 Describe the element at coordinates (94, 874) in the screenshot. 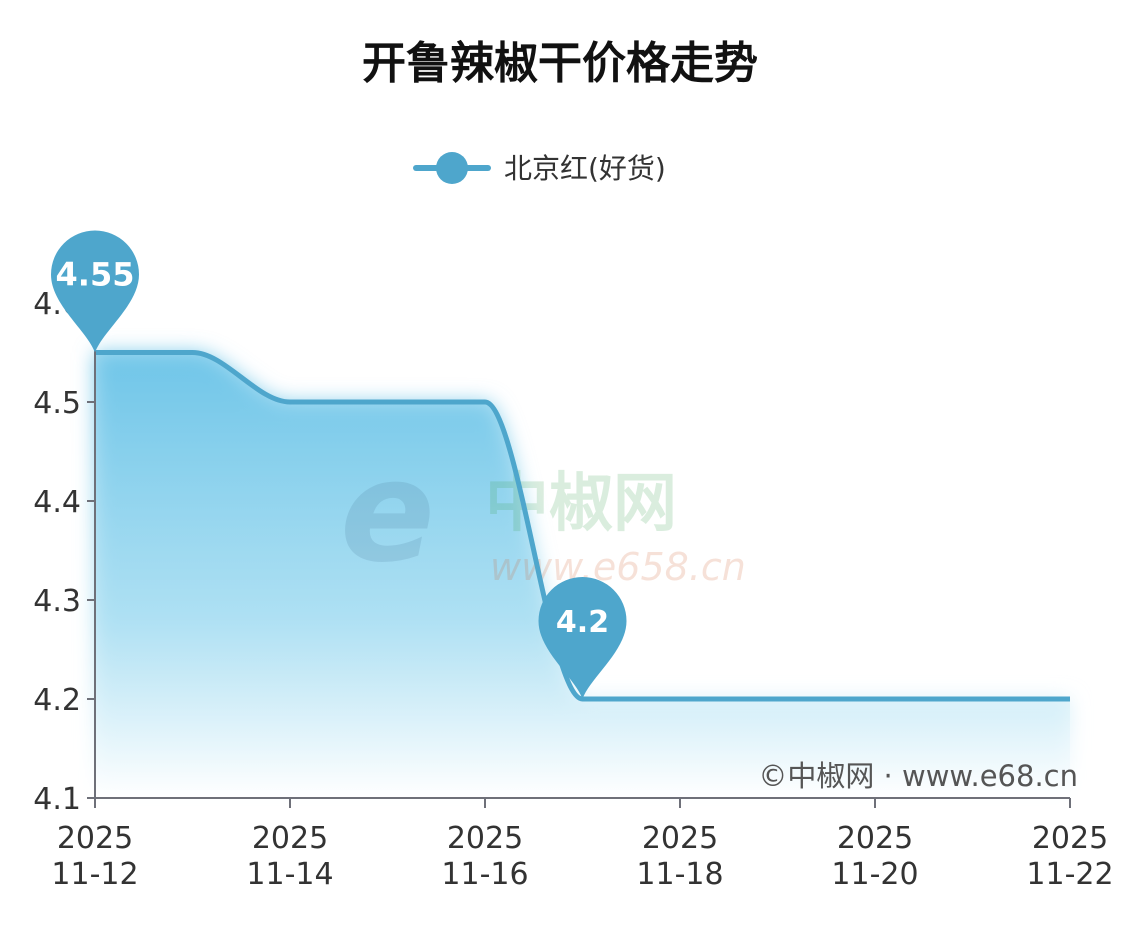

I see `x-tick-label-date: 11-12` at that location.